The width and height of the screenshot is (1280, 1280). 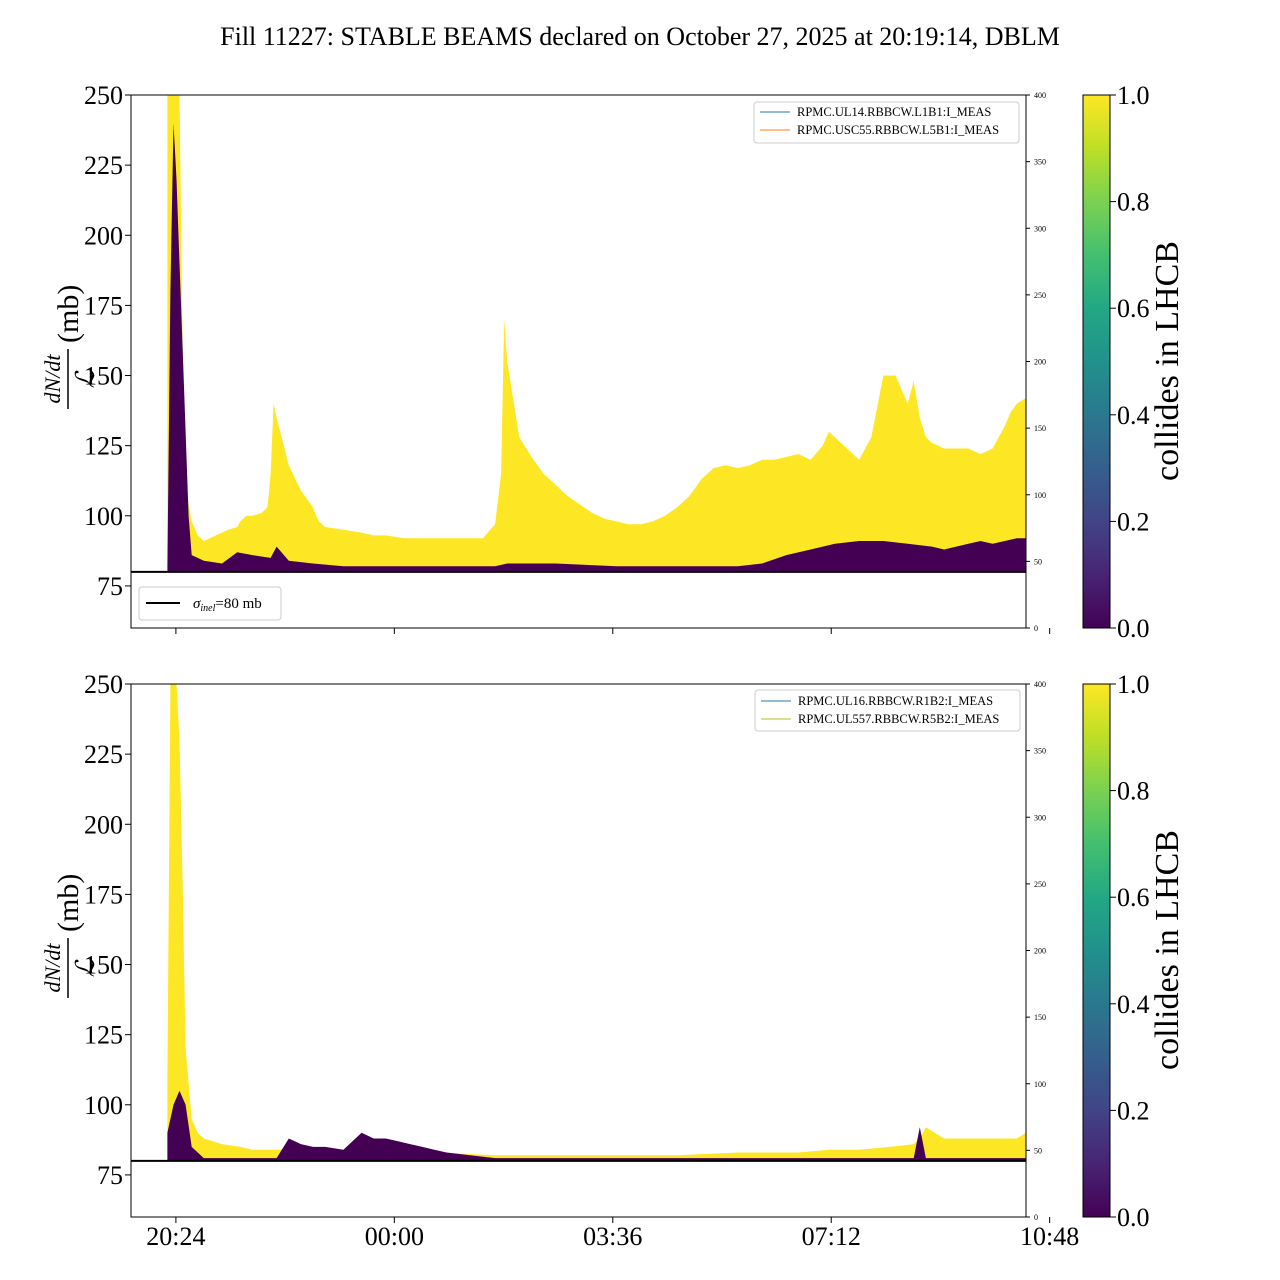 I want to click on x-tick-label: 20:24, so click(x=175, y=1236).